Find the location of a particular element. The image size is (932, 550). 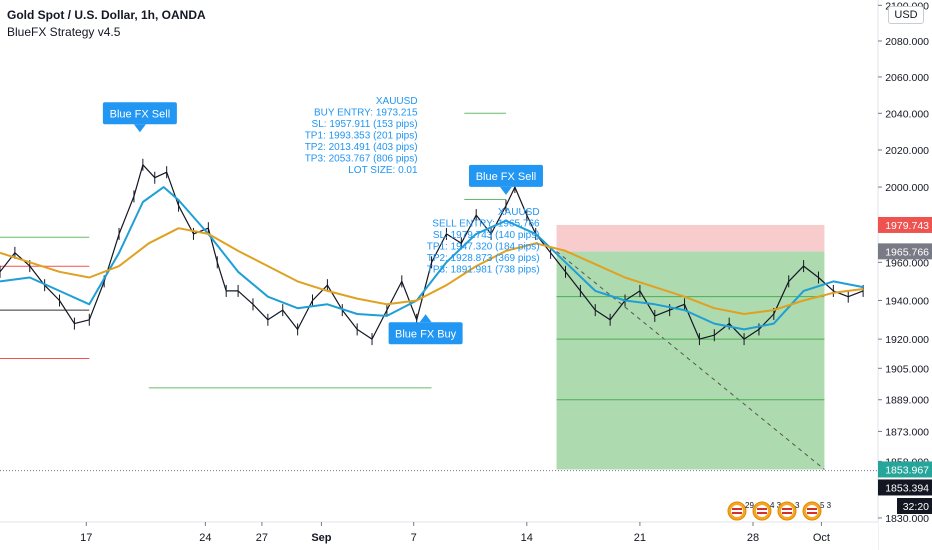

annotation-line: LOT SIZE: 0.01 is located at coordinates (383, 170).